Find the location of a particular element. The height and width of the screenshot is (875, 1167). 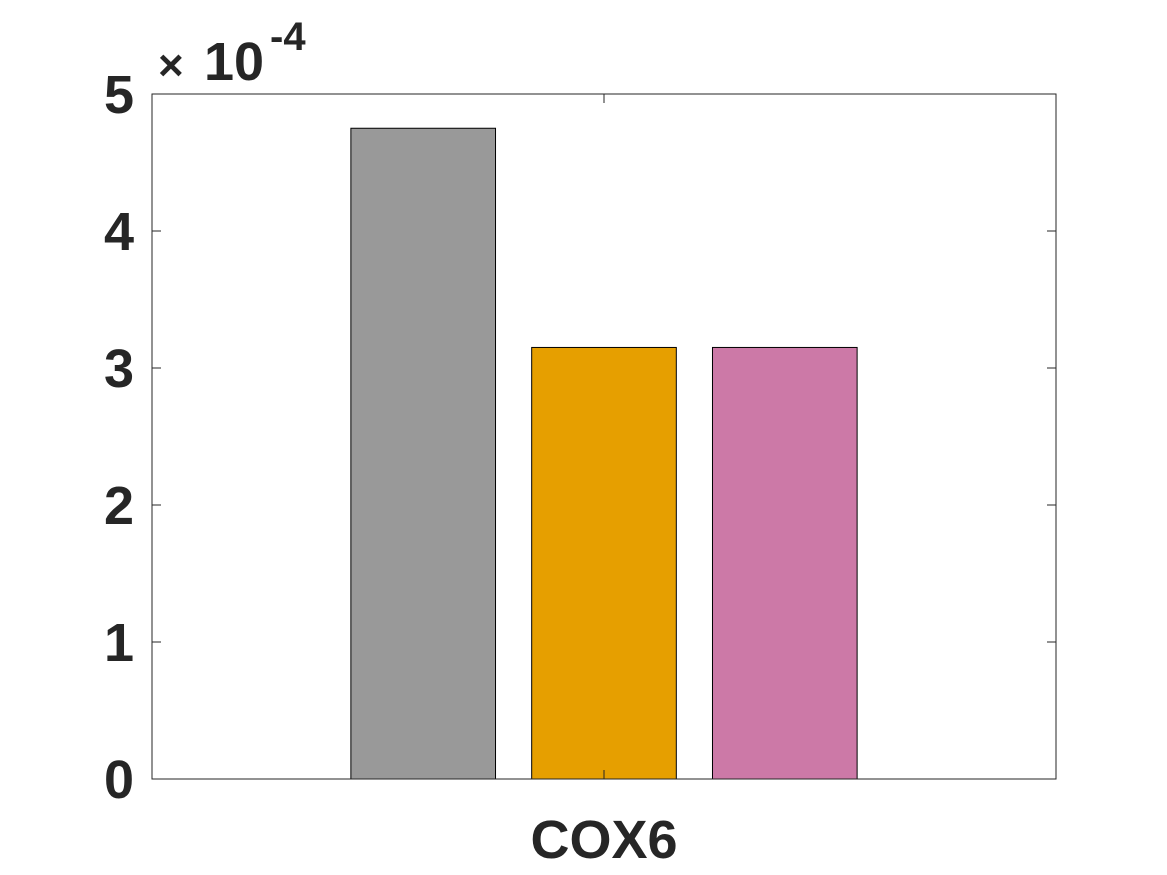

y-tick-label: 5 is located at coordinates (119, 95).